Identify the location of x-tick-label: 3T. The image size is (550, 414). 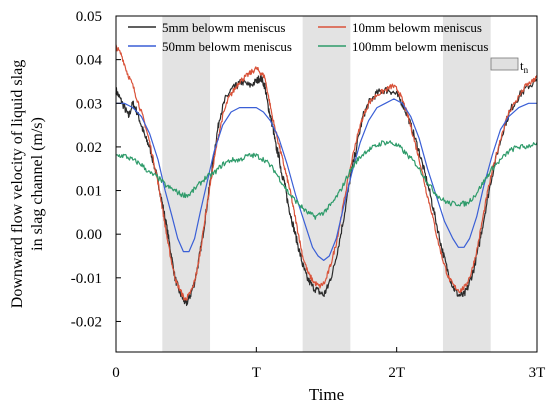
(537, 373).